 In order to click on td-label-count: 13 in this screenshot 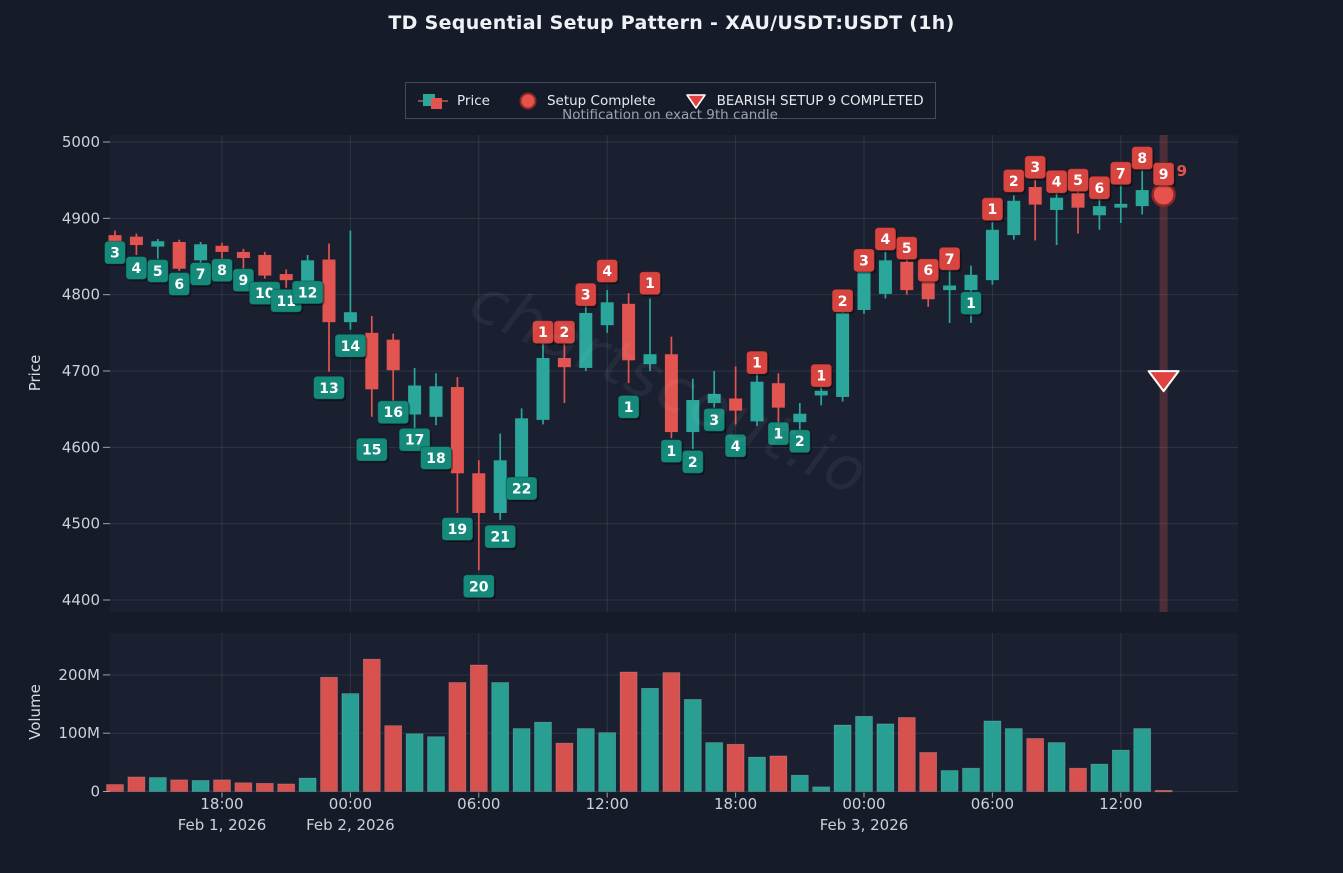, I will do `click(328, 389)`.